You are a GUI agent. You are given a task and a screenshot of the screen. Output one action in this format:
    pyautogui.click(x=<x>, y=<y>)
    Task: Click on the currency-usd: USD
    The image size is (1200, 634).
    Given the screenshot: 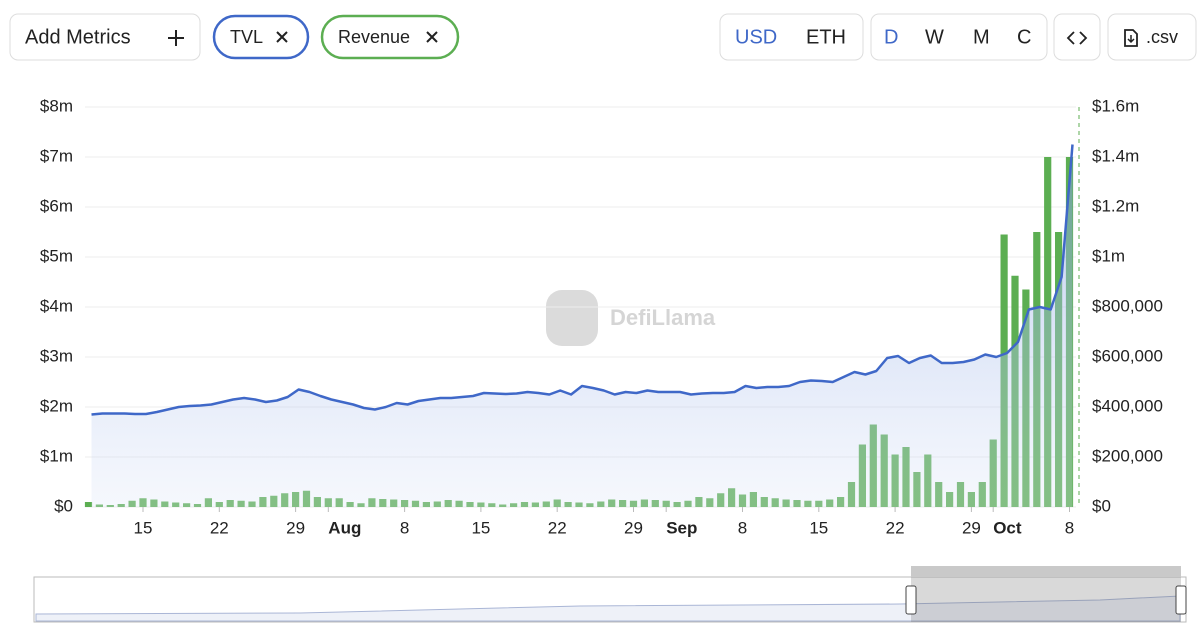 What is the action you would take?
    pyautogui.click(x=756, y=37)
    